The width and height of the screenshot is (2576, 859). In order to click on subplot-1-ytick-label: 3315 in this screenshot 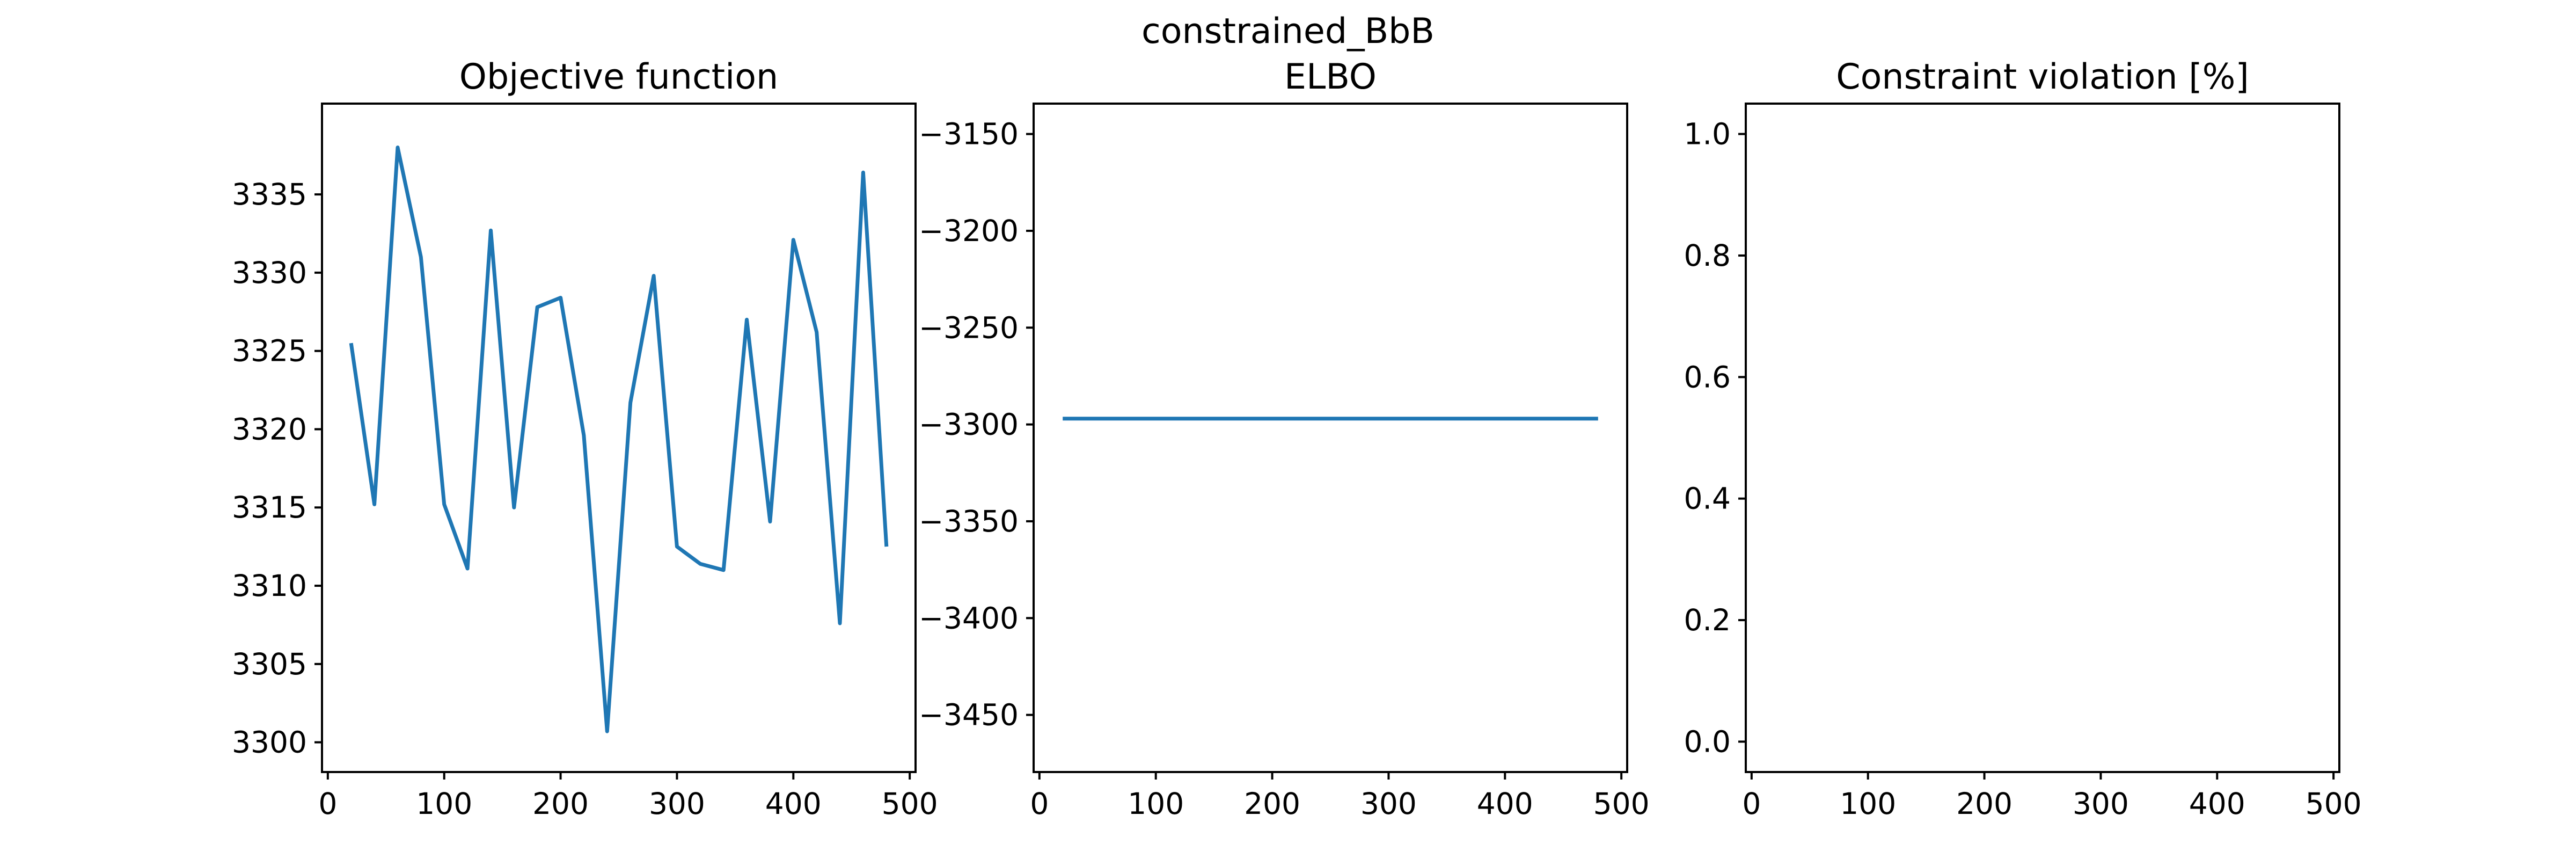, I will do `click(269, 507)`.